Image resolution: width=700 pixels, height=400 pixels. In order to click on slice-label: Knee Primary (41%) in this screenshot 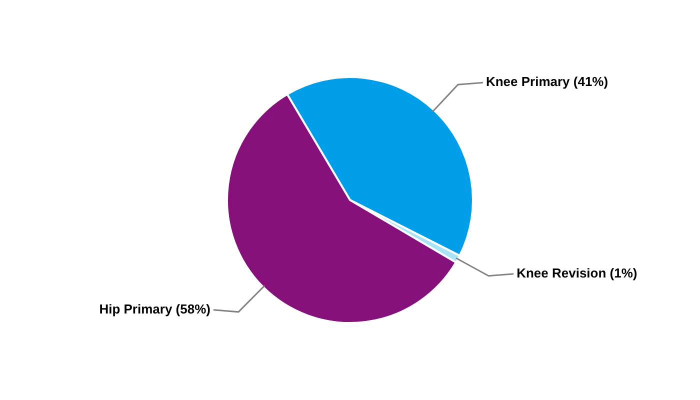, I will do `click(547, 82)`.